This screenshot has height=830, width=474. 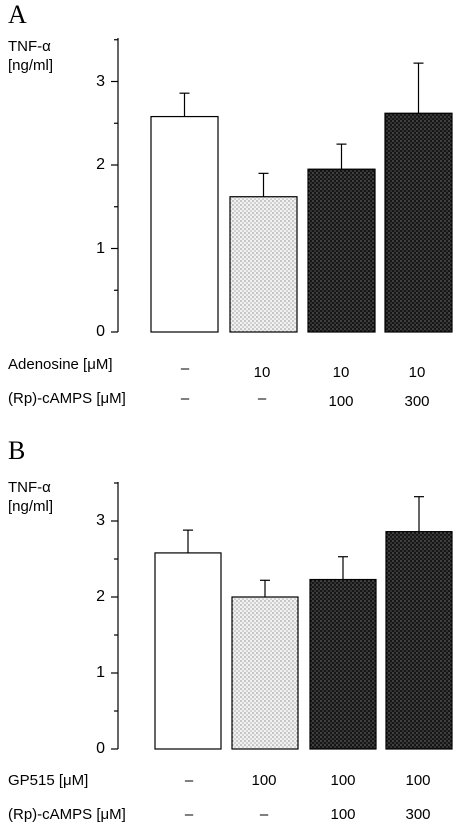 What do you see at coordinates (341, 401) in the screenshot?
I see `panel-a-condition-2-value: 100` at bounding box center [341, 401].